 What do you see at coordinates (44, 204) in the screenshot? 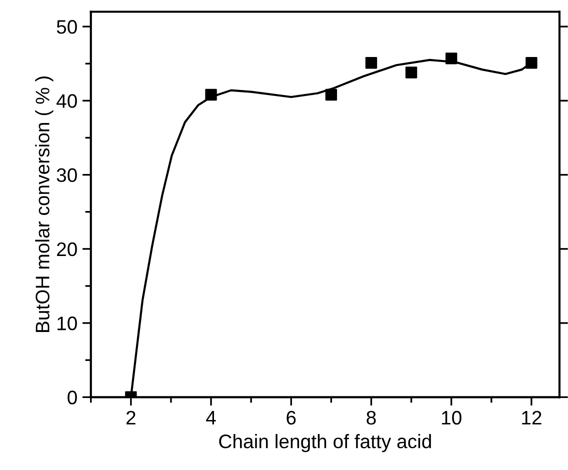
I see `y-axis-title: ButOH molar conversion ( % )` at bounding box center [44, 204].